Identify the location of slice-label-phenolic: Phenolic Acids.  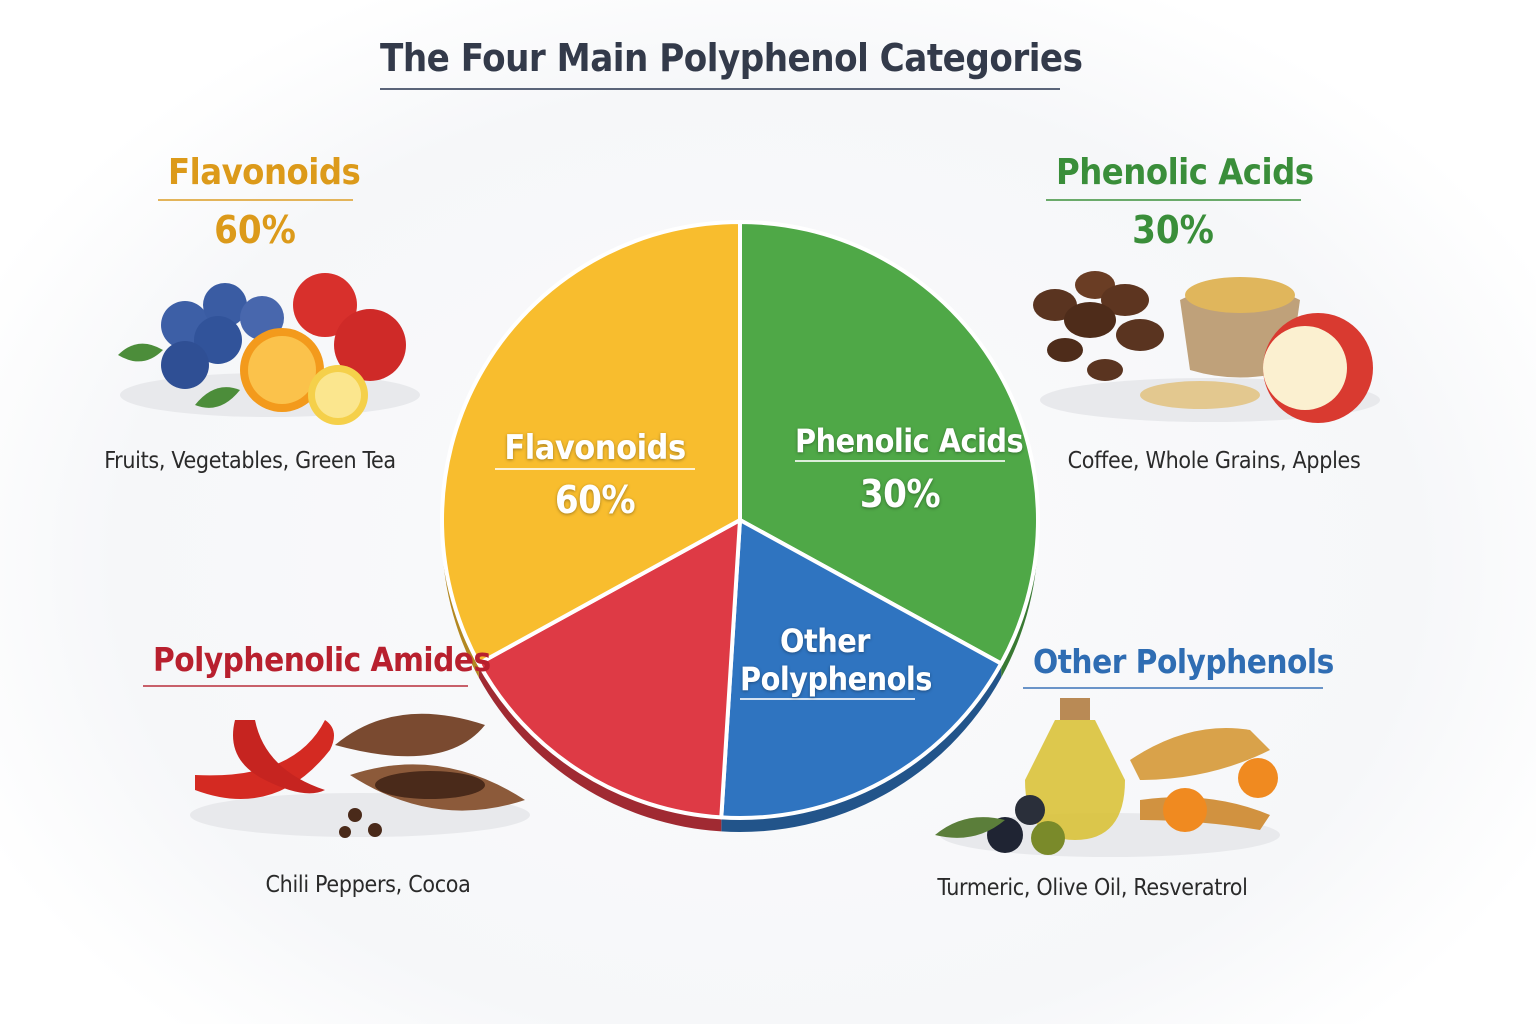
(909, 442).